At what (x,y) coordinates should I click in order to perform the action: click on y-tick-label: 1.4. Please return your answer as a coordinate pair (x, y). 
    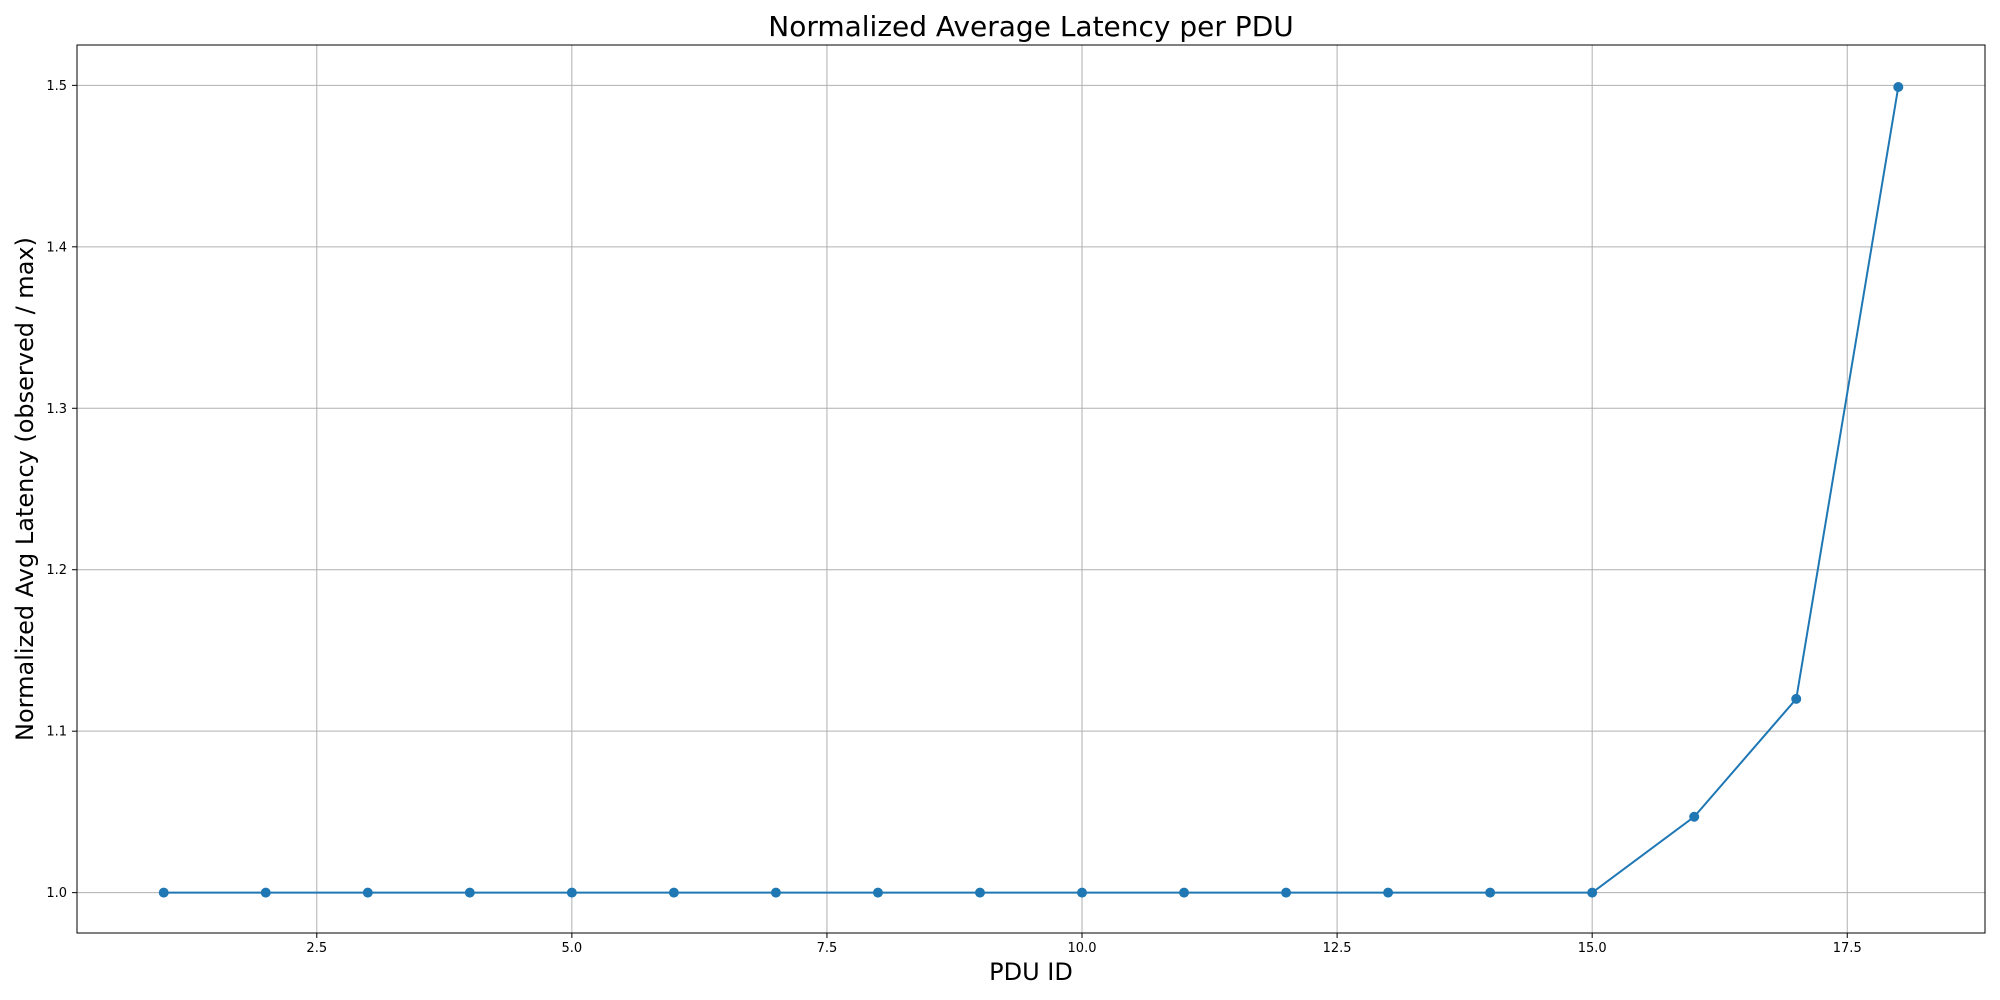
    Looking at the image, I should click on (56, 247).